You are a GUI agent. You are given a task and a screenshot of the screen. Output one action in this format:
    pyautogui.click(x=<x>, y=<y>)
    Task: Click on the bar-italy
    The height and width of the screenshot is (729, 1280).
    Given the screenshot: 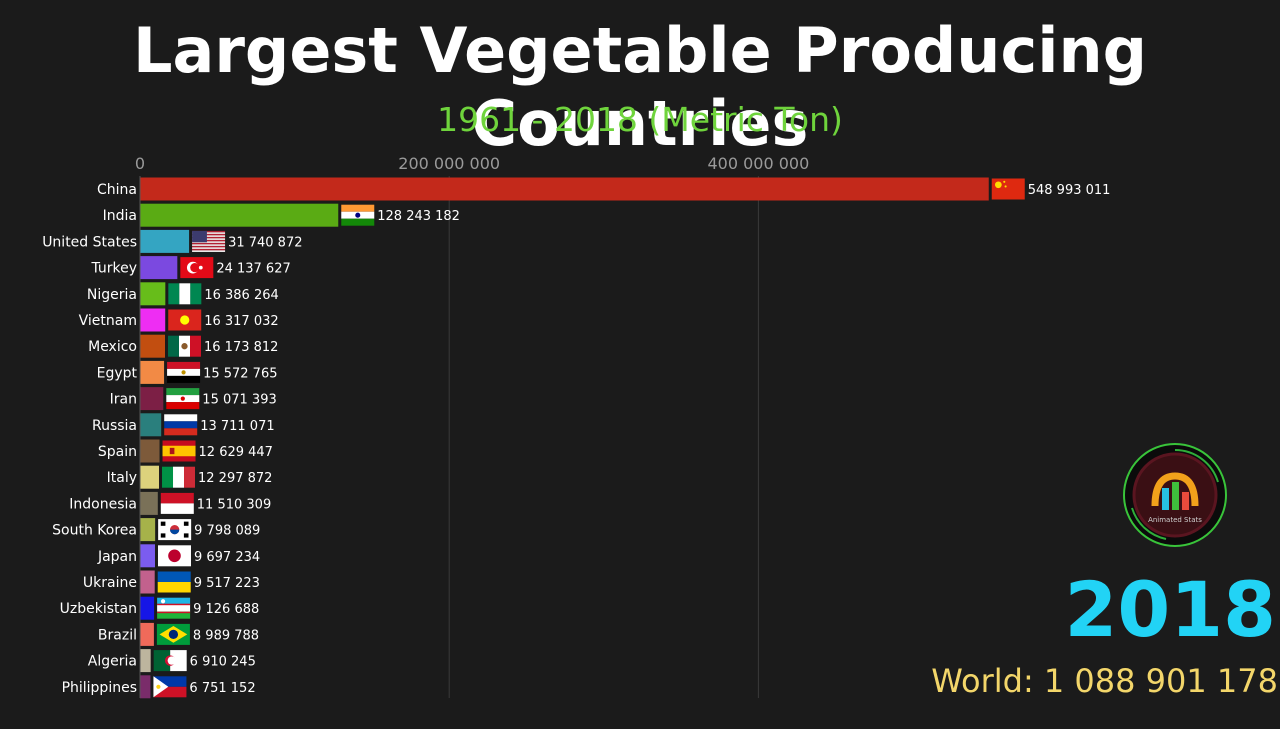 What is the action you would take?
    pyautogui.click(x=150, y=477)
    